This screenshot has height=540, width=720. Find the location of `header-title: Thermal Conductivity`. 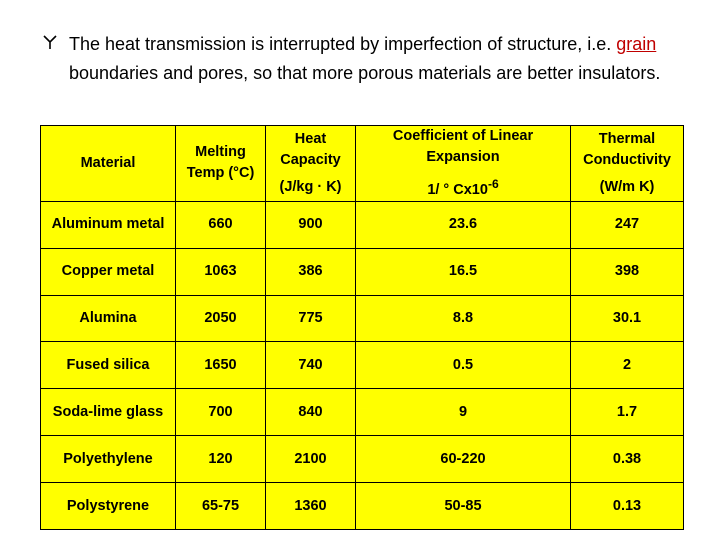

header-title: Thermal Conductivity is located at coordinates (627, 149).